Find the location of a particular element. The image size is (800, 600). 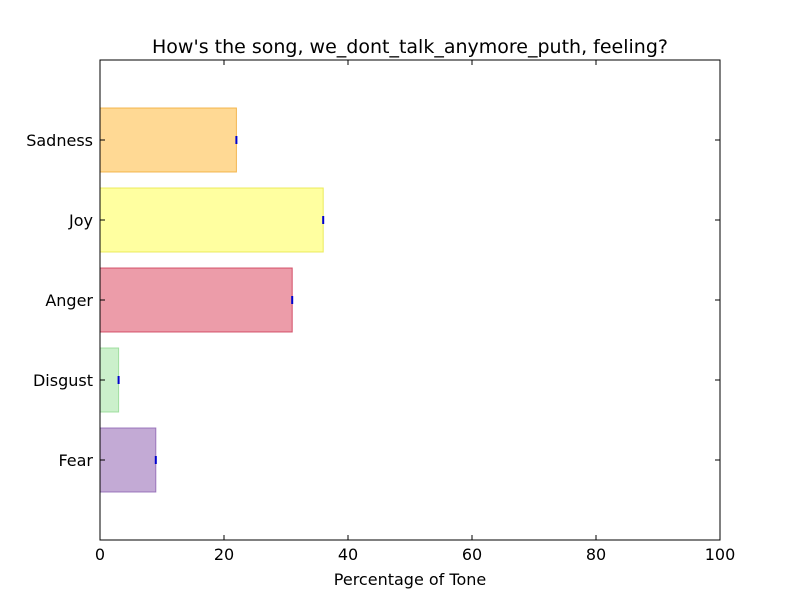

y-tick-label-fear: Fear is located at coordinates (75, 460).